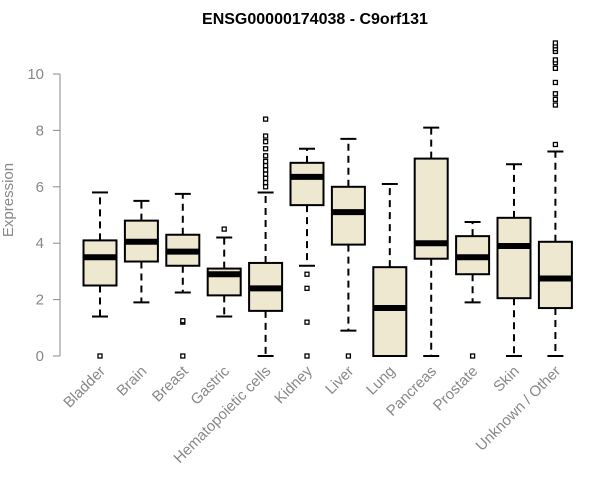 The height and width of the screenshot is (500, 600). Describe the element at coordinates (506, 379) in the screenshot. I see `x-tick-label-skin: Skin` at that location.